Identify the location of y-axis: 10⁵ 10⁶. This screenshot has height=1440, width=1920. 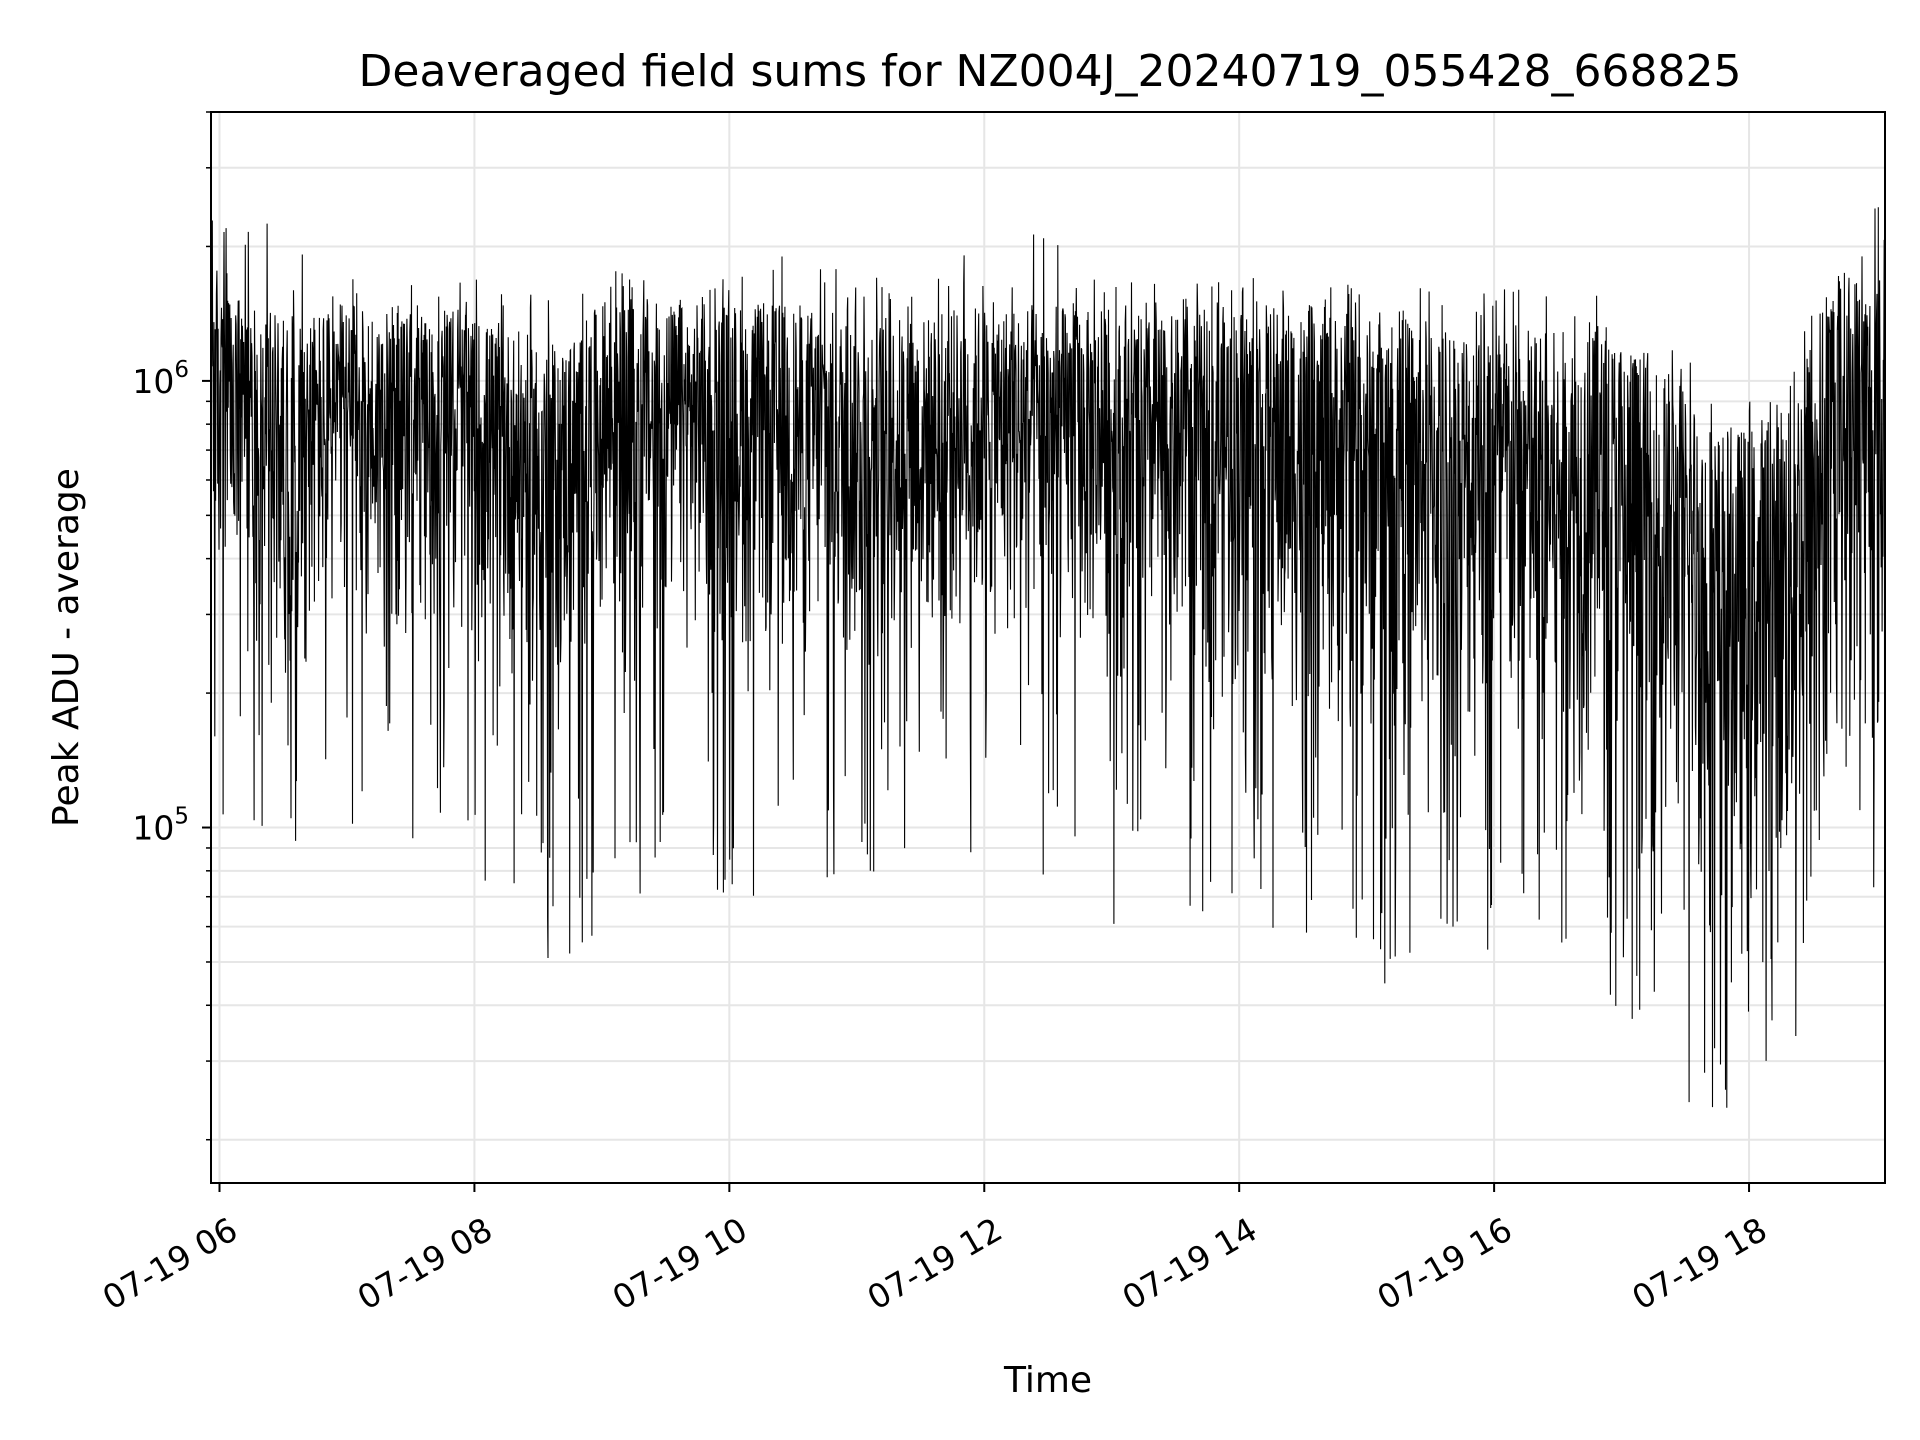
(171, 626).